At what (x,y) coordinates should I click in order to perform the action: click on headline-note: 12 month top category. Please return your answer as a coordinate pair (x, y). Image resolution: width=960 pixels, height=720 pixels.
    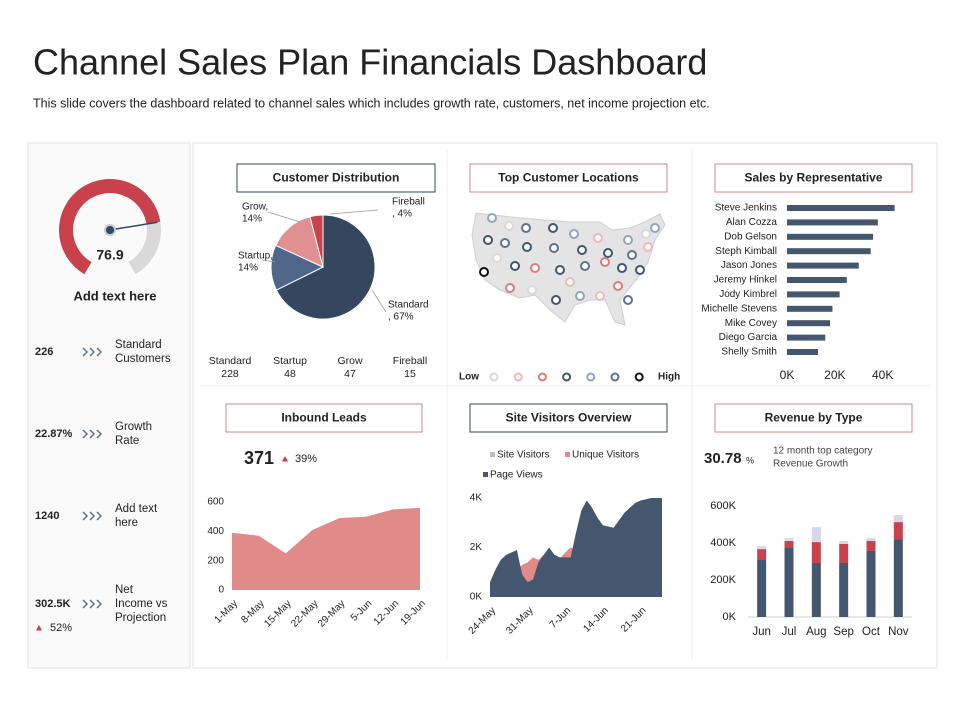
    Looking at the image, I should click on (823, 451).